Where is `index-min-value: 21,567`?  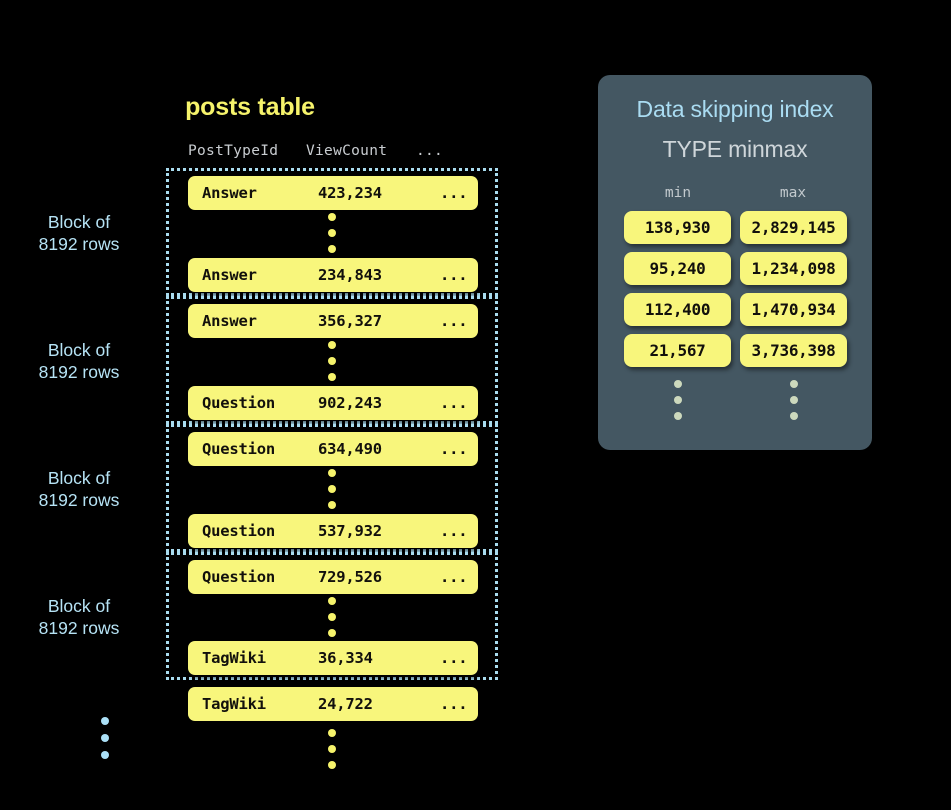 index-min-value: 21,567 is located at coordinates (677, 350).